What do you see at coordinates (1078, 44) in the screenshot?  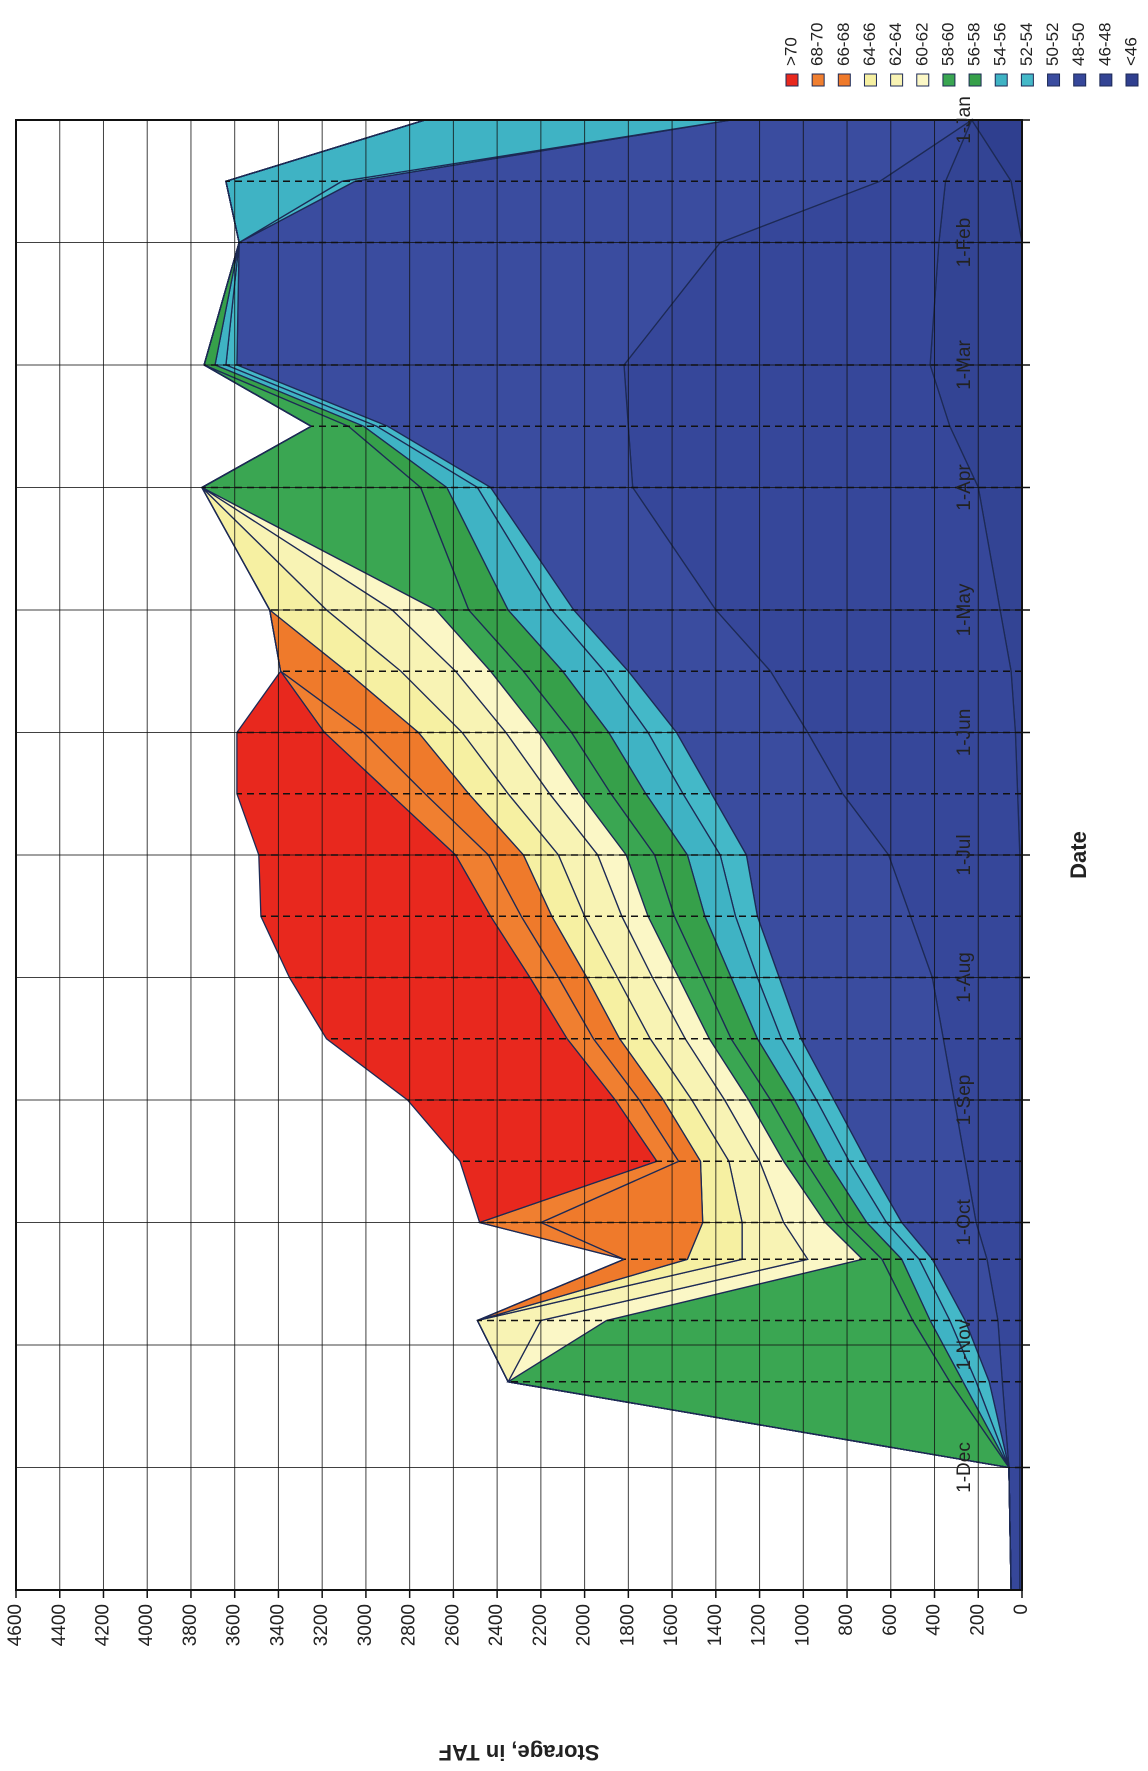 I see `legend-label: 48-50` at bounding box center [1078, 44].